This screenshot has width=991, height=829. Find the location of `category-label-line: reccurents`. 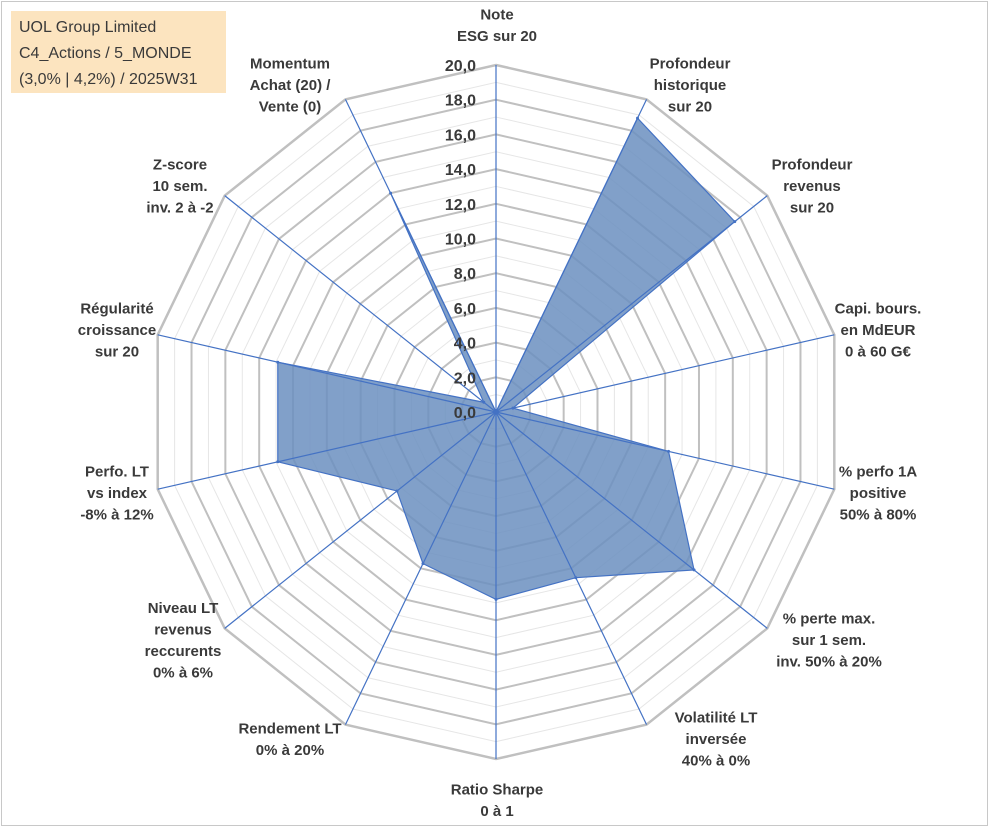

category-label-line: reccurents is located at coordinates (183, 651).